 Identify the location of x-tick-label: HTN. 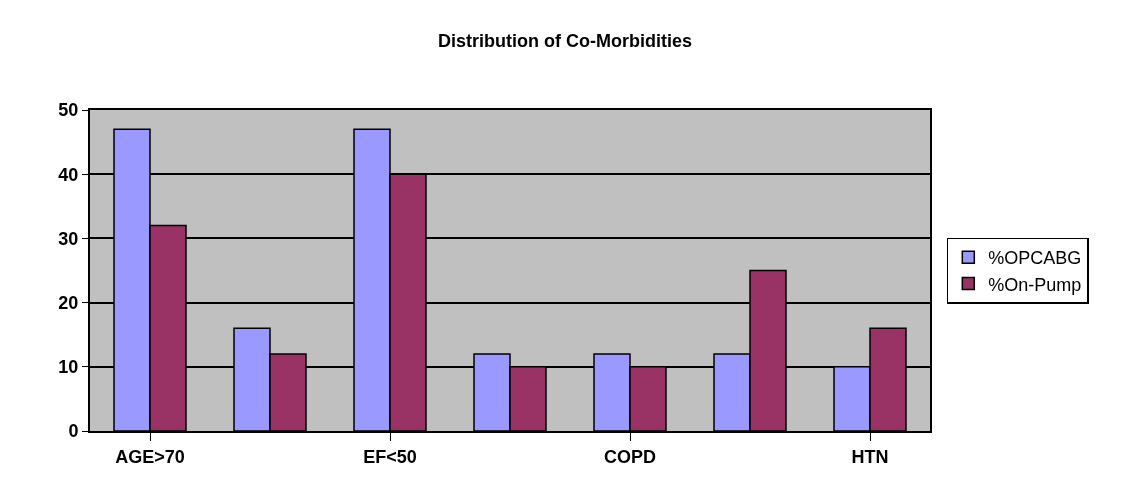
(870, 456).